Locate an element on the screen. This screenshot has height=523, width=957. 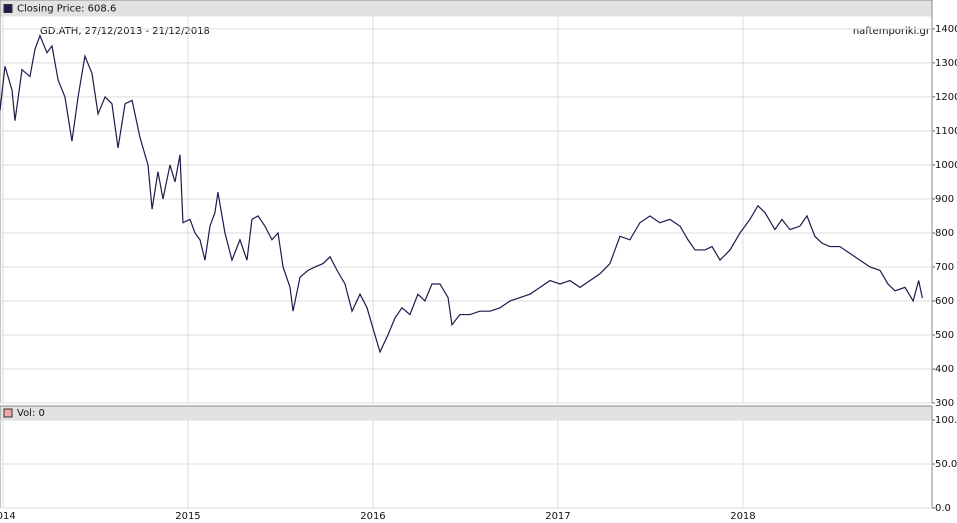
y-tick-label: 400 is located at coordinates (944, 369).